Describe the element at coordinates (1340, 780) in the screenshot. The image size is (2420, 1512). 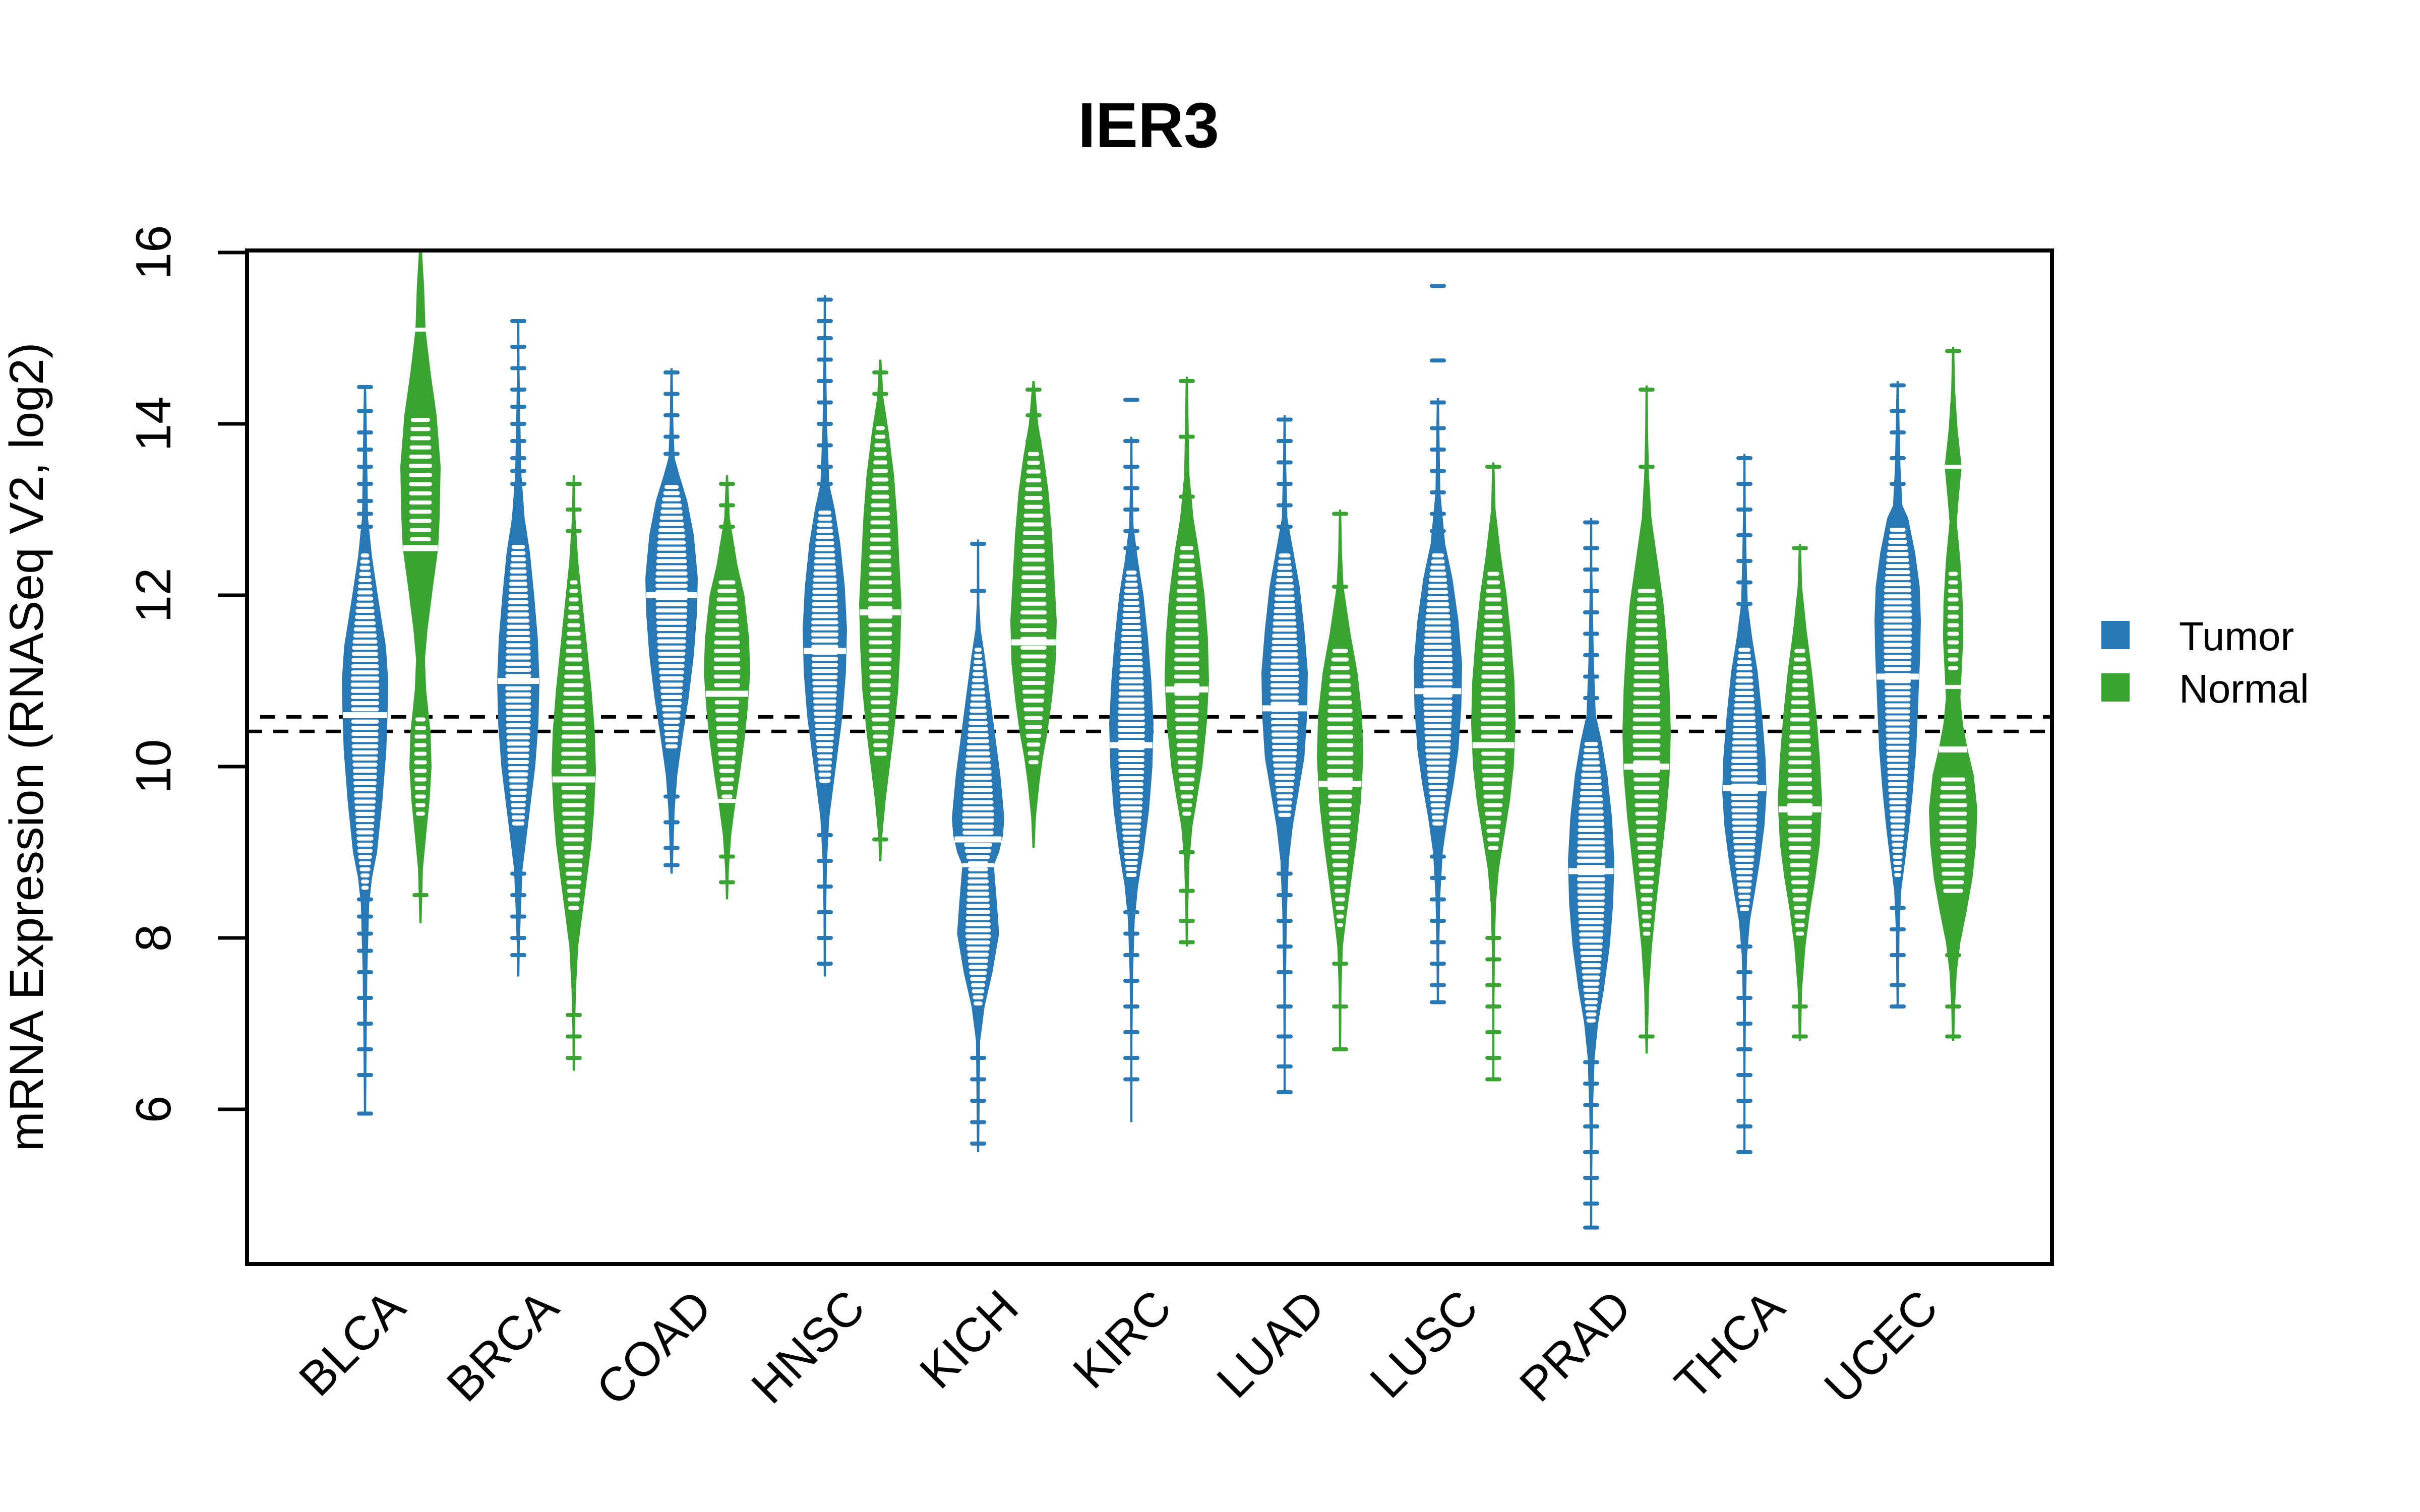
I see `violin-luad-normal` at that location.